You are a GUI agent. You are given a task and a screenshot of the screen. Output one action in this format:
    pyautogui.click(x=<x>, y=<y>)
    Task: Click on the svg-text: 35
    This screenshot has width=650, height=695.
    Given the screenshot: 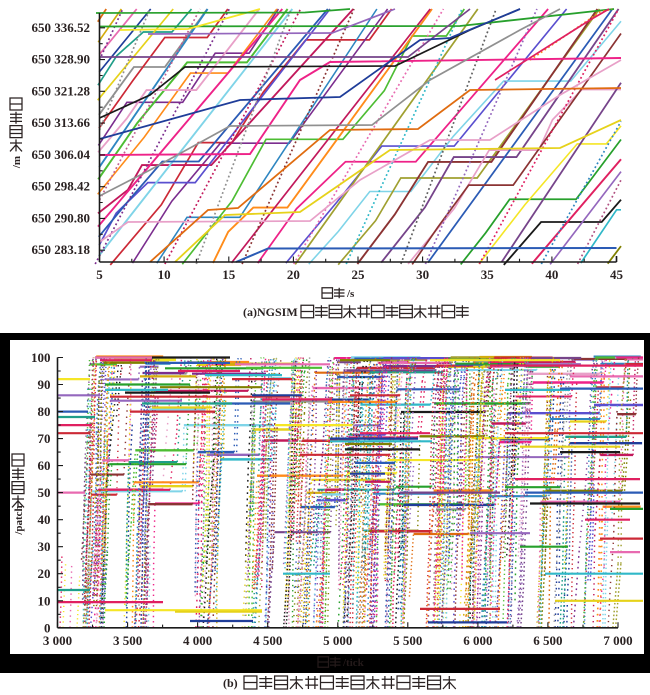 What is the action you would take?
    pyautogui.click(x=488, y=274)
    